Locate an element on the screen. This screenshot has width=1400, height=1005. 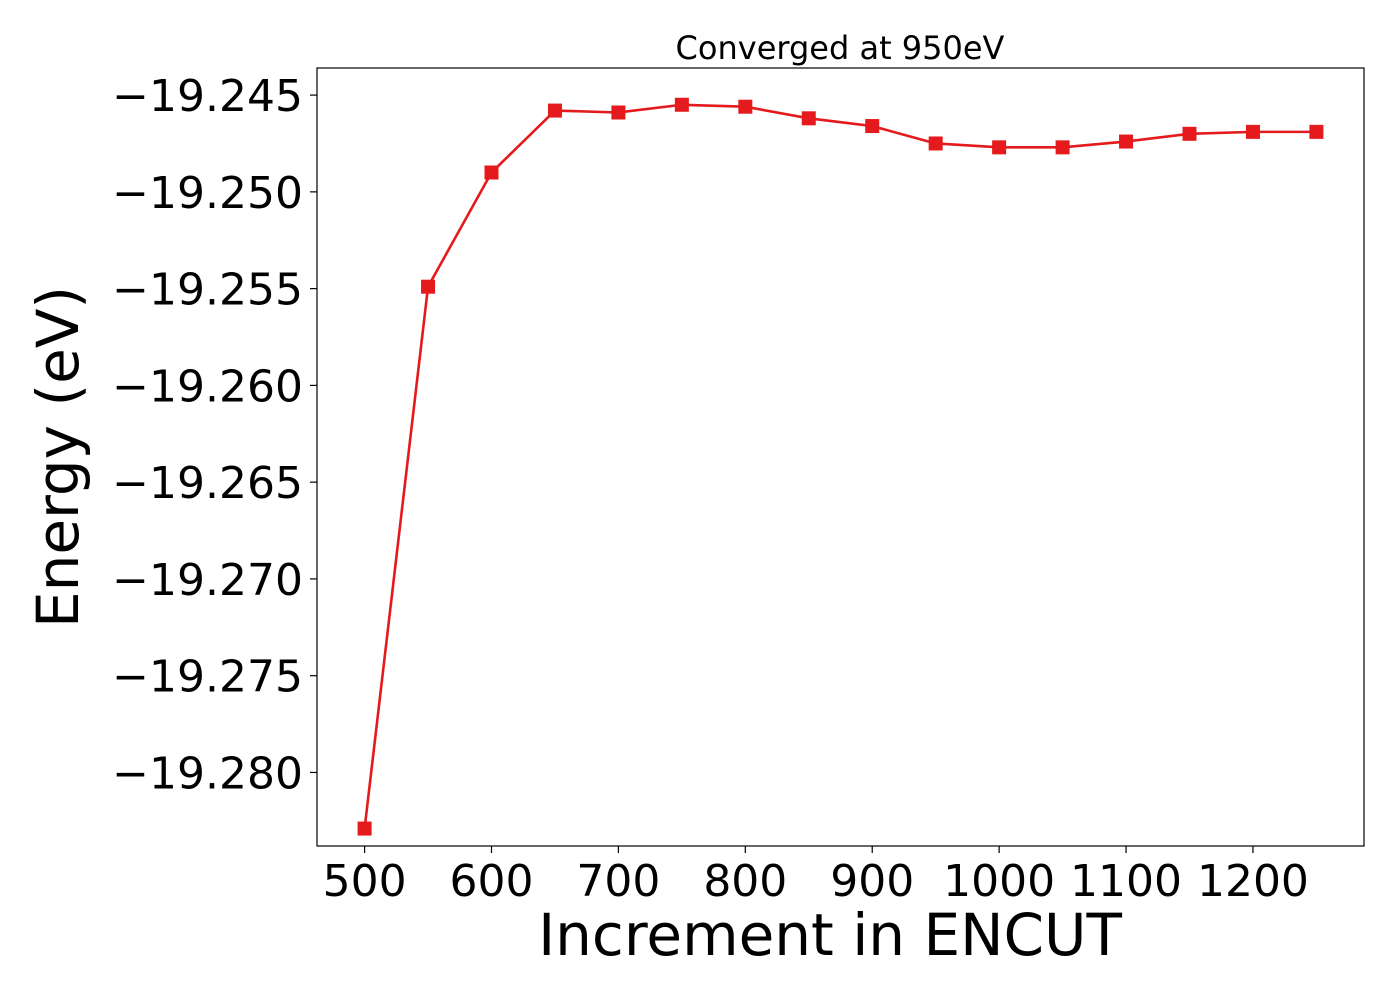
x-tick-label: 700 is located at coordinates (618, 881).